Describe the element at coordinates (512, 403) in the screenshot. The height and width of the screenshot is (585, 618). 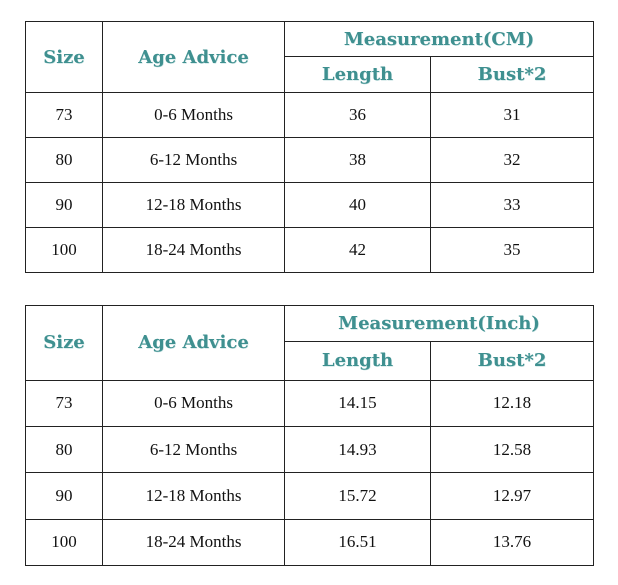
I see `bust-cell: 12.18` at that location.